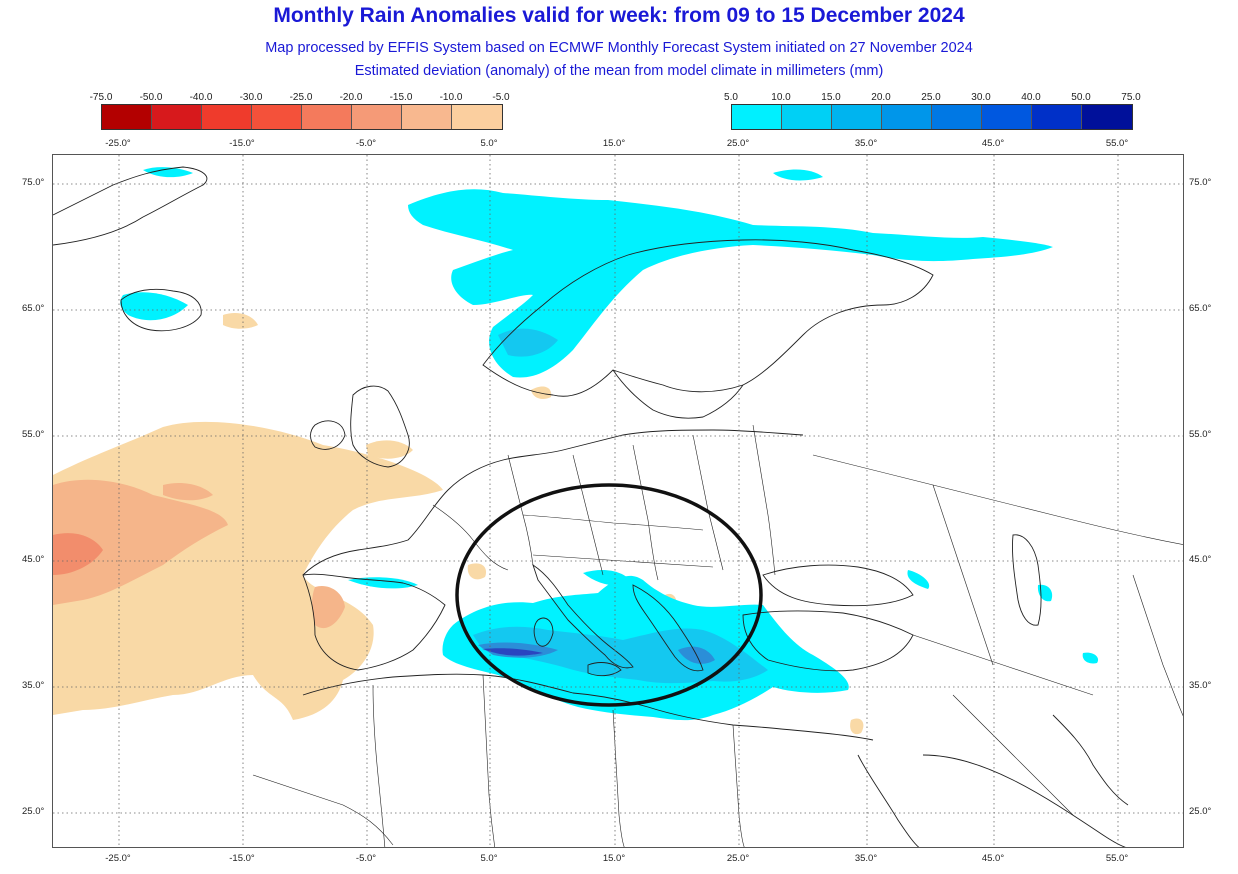 This screenshot has width=1238, height=874. I want to click on legend-positive-anomaly: 5.0 10.0 15.0 20.0 25.0 30.0 40.0 50.0 75.0, so click(933, 111).